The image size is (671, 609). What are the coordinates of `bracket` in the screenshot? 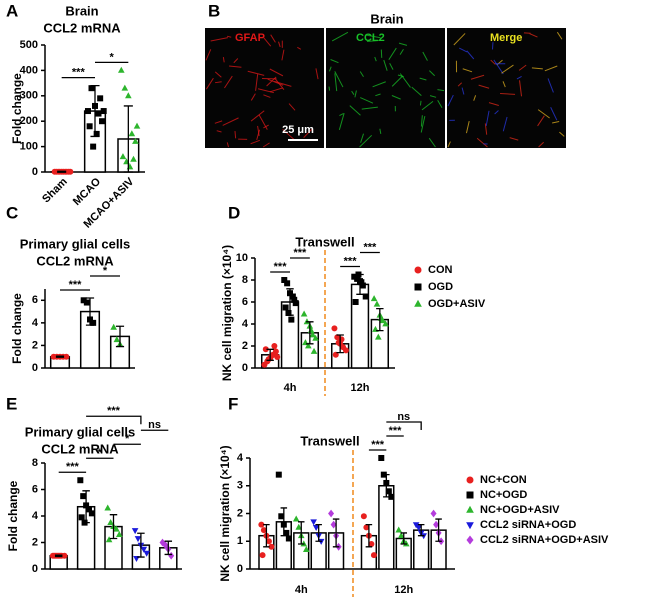 It's located at (114, 420).